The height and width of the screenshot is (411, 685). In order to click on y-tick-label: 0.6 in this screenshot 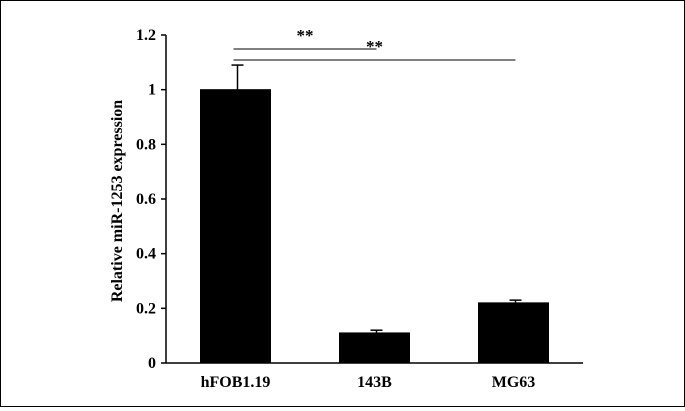, I will do `click(146, 199)`.